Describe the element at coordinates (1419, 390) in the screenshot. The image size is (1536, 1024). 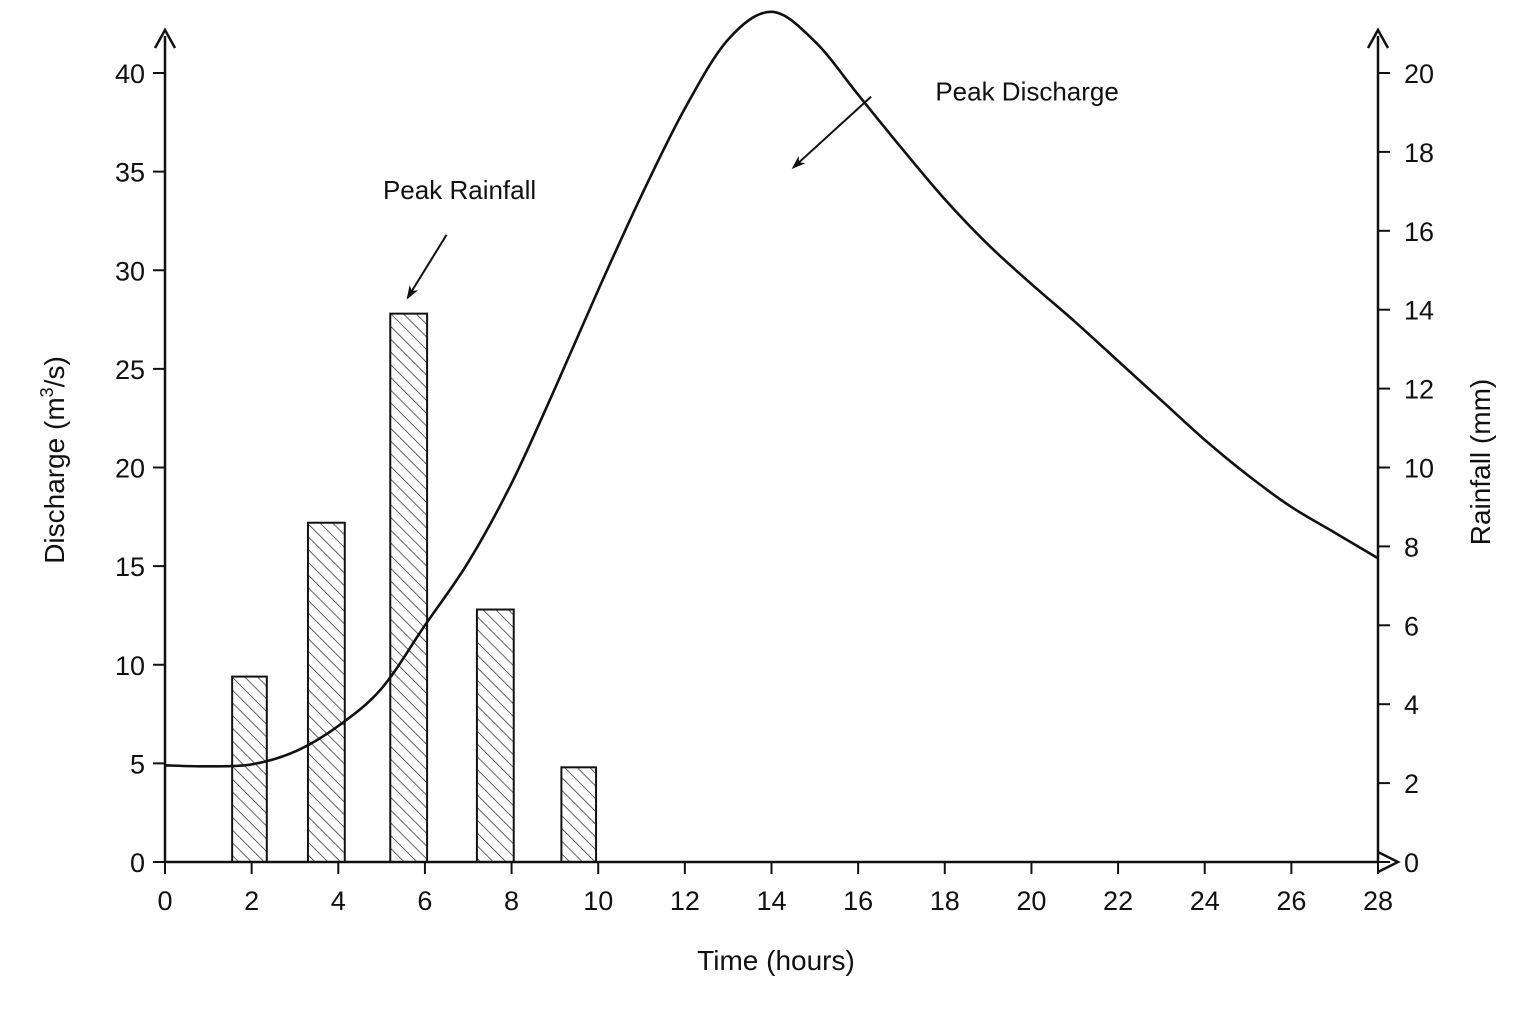
I see `right-y-tick-label: 12` at that location.